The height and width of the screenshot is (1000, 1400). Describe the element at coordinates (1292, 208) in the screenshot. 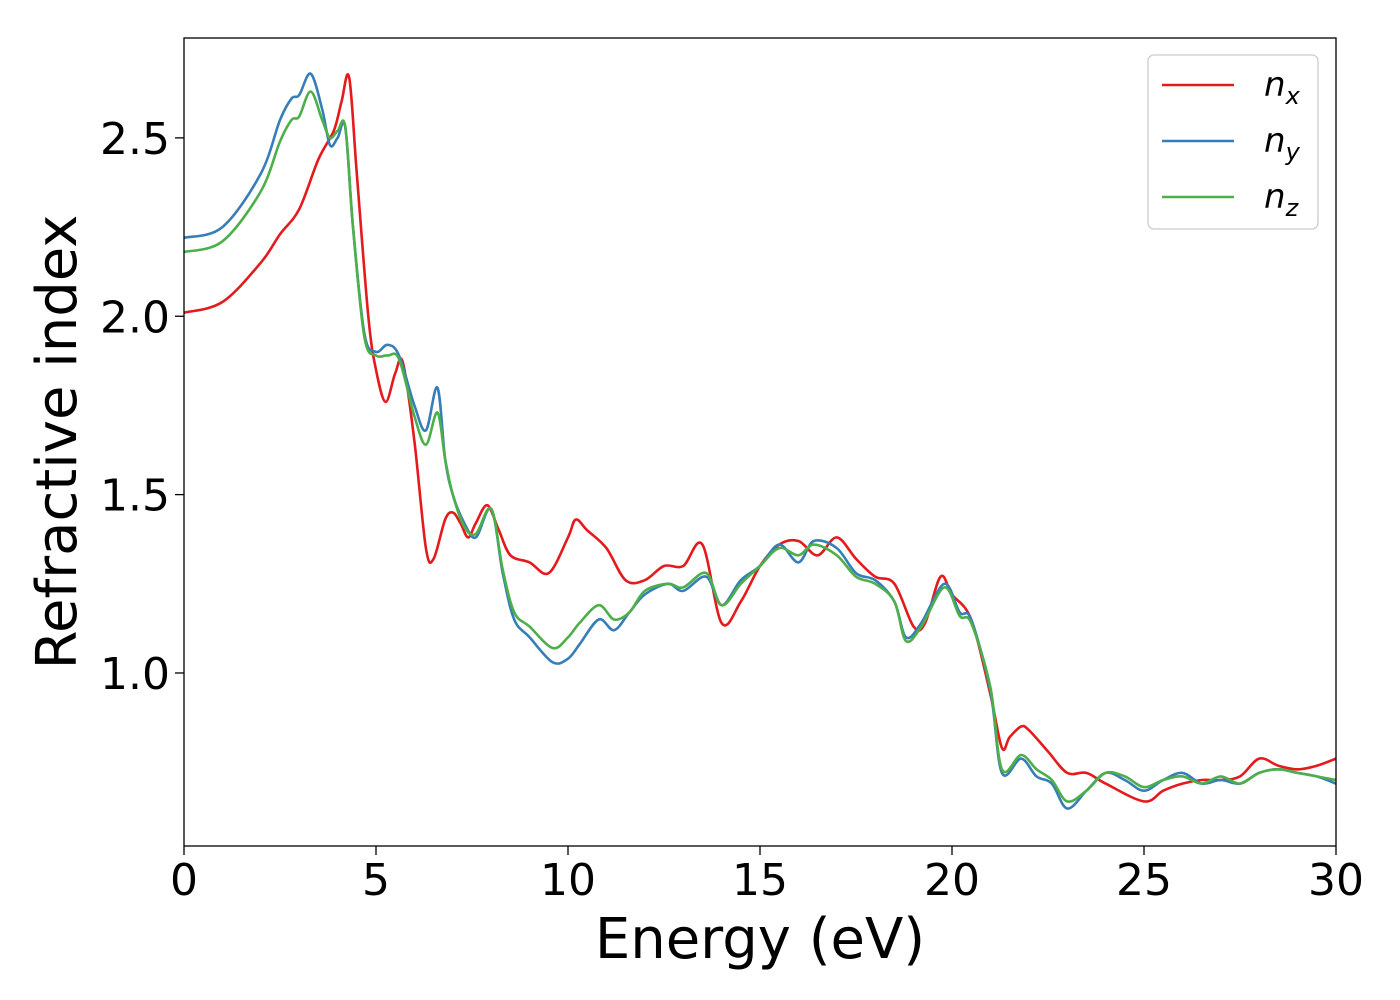

I see `legend-label-subscript: z` at that location.